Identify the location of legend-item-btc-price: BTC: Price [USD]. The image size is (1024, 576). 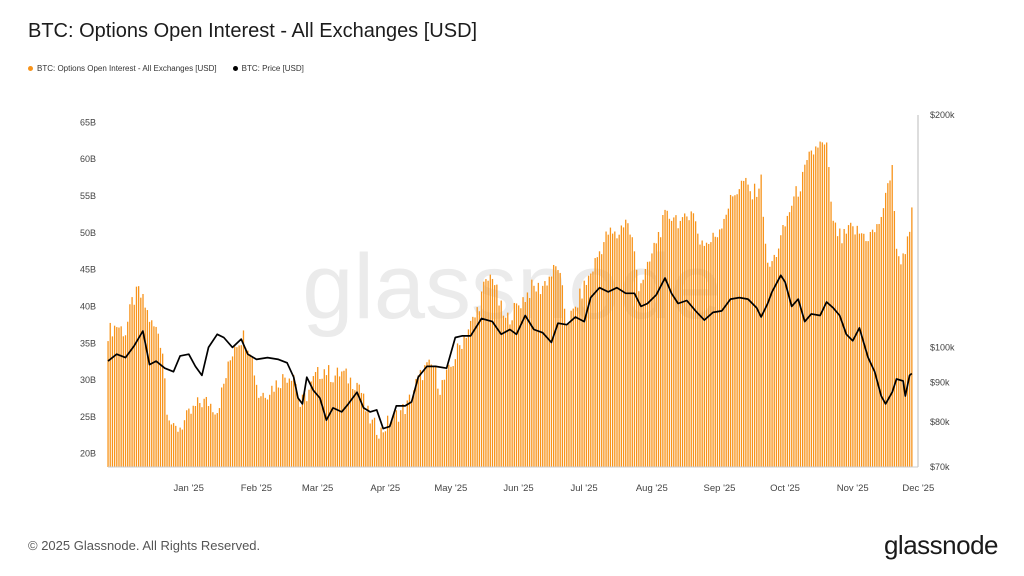
(268, 68).